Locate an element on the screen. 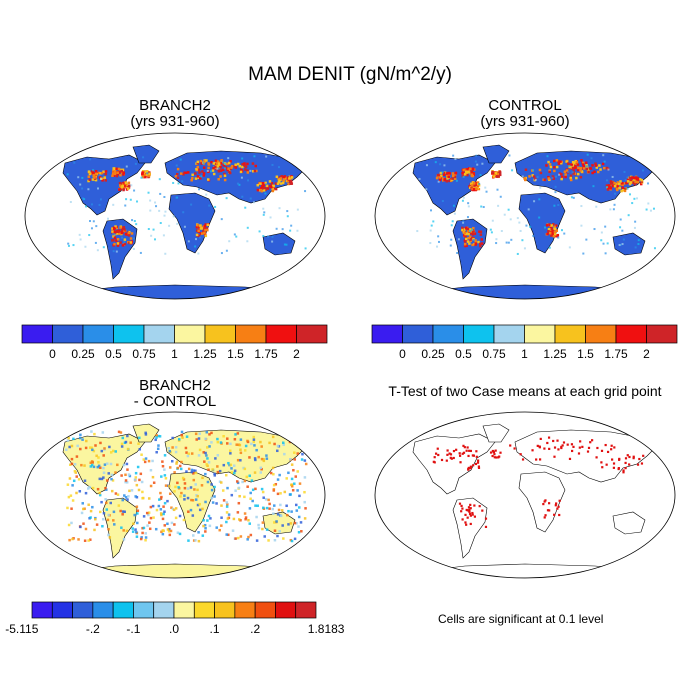 The image size is (700, 700). figure-title: MAM DENIT (gN/m^2/y) is located at coordinates (350, 74).